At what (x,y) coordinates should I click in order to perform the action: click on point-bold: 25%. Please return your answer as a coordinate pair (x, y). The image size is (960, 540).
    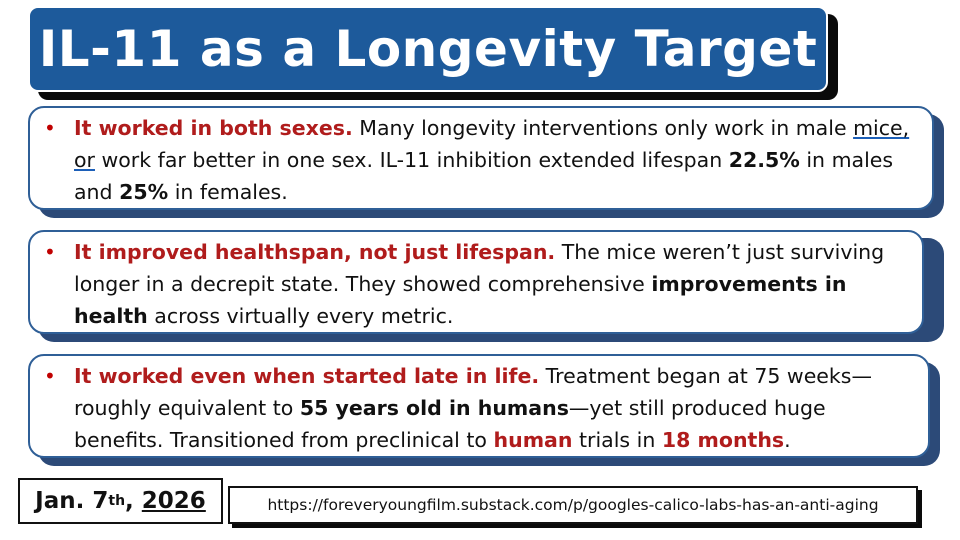
    Looking at the image, I should click on (144, 192).